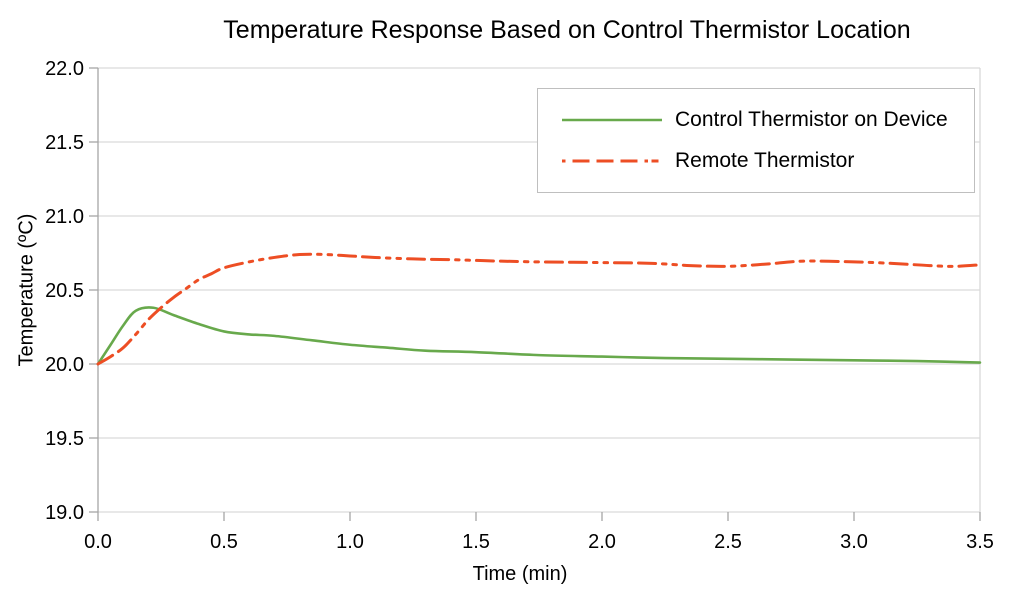 This screenshot has width=1024, height=595. What do you see at coordinates (64, 513) in the screenshot?
I see `y-tick-label: 19.0` at bounding box center [64, 513].